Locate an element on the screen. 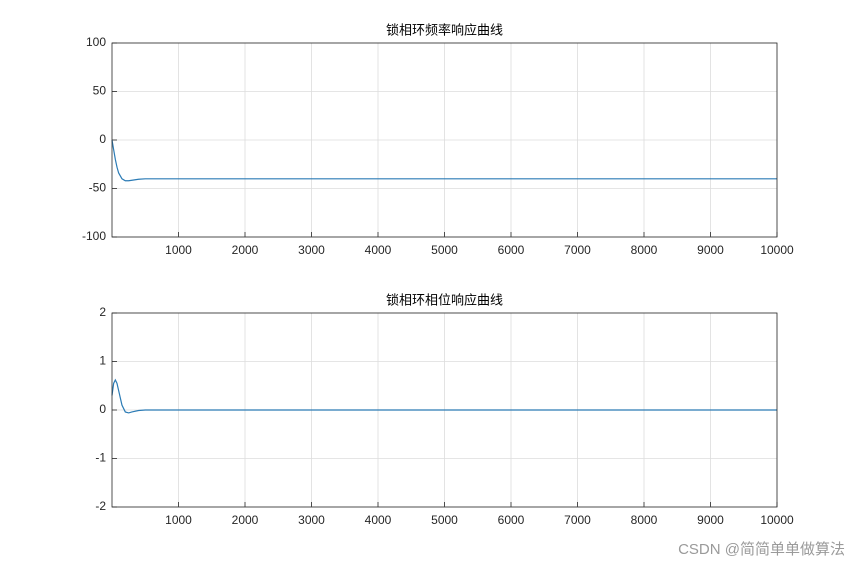  y-tick-label: 1 is located at coordinates (102, 361).